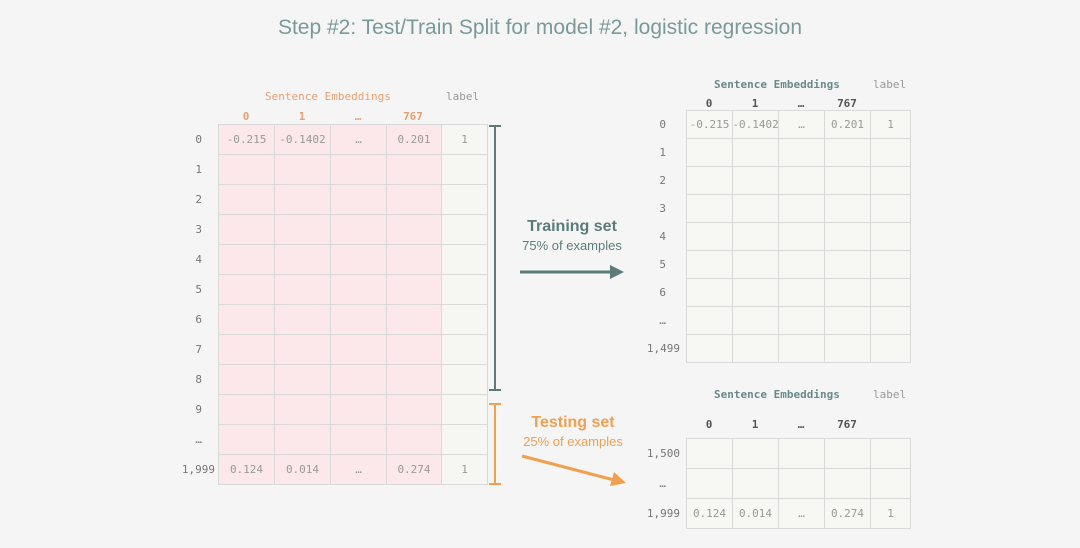 The width and height of the screenshot is (1080, 548). What do you see at coordinates (890, 394) in the screenshot?
I see `test-label-header: label` at bounding box center [890, 394].